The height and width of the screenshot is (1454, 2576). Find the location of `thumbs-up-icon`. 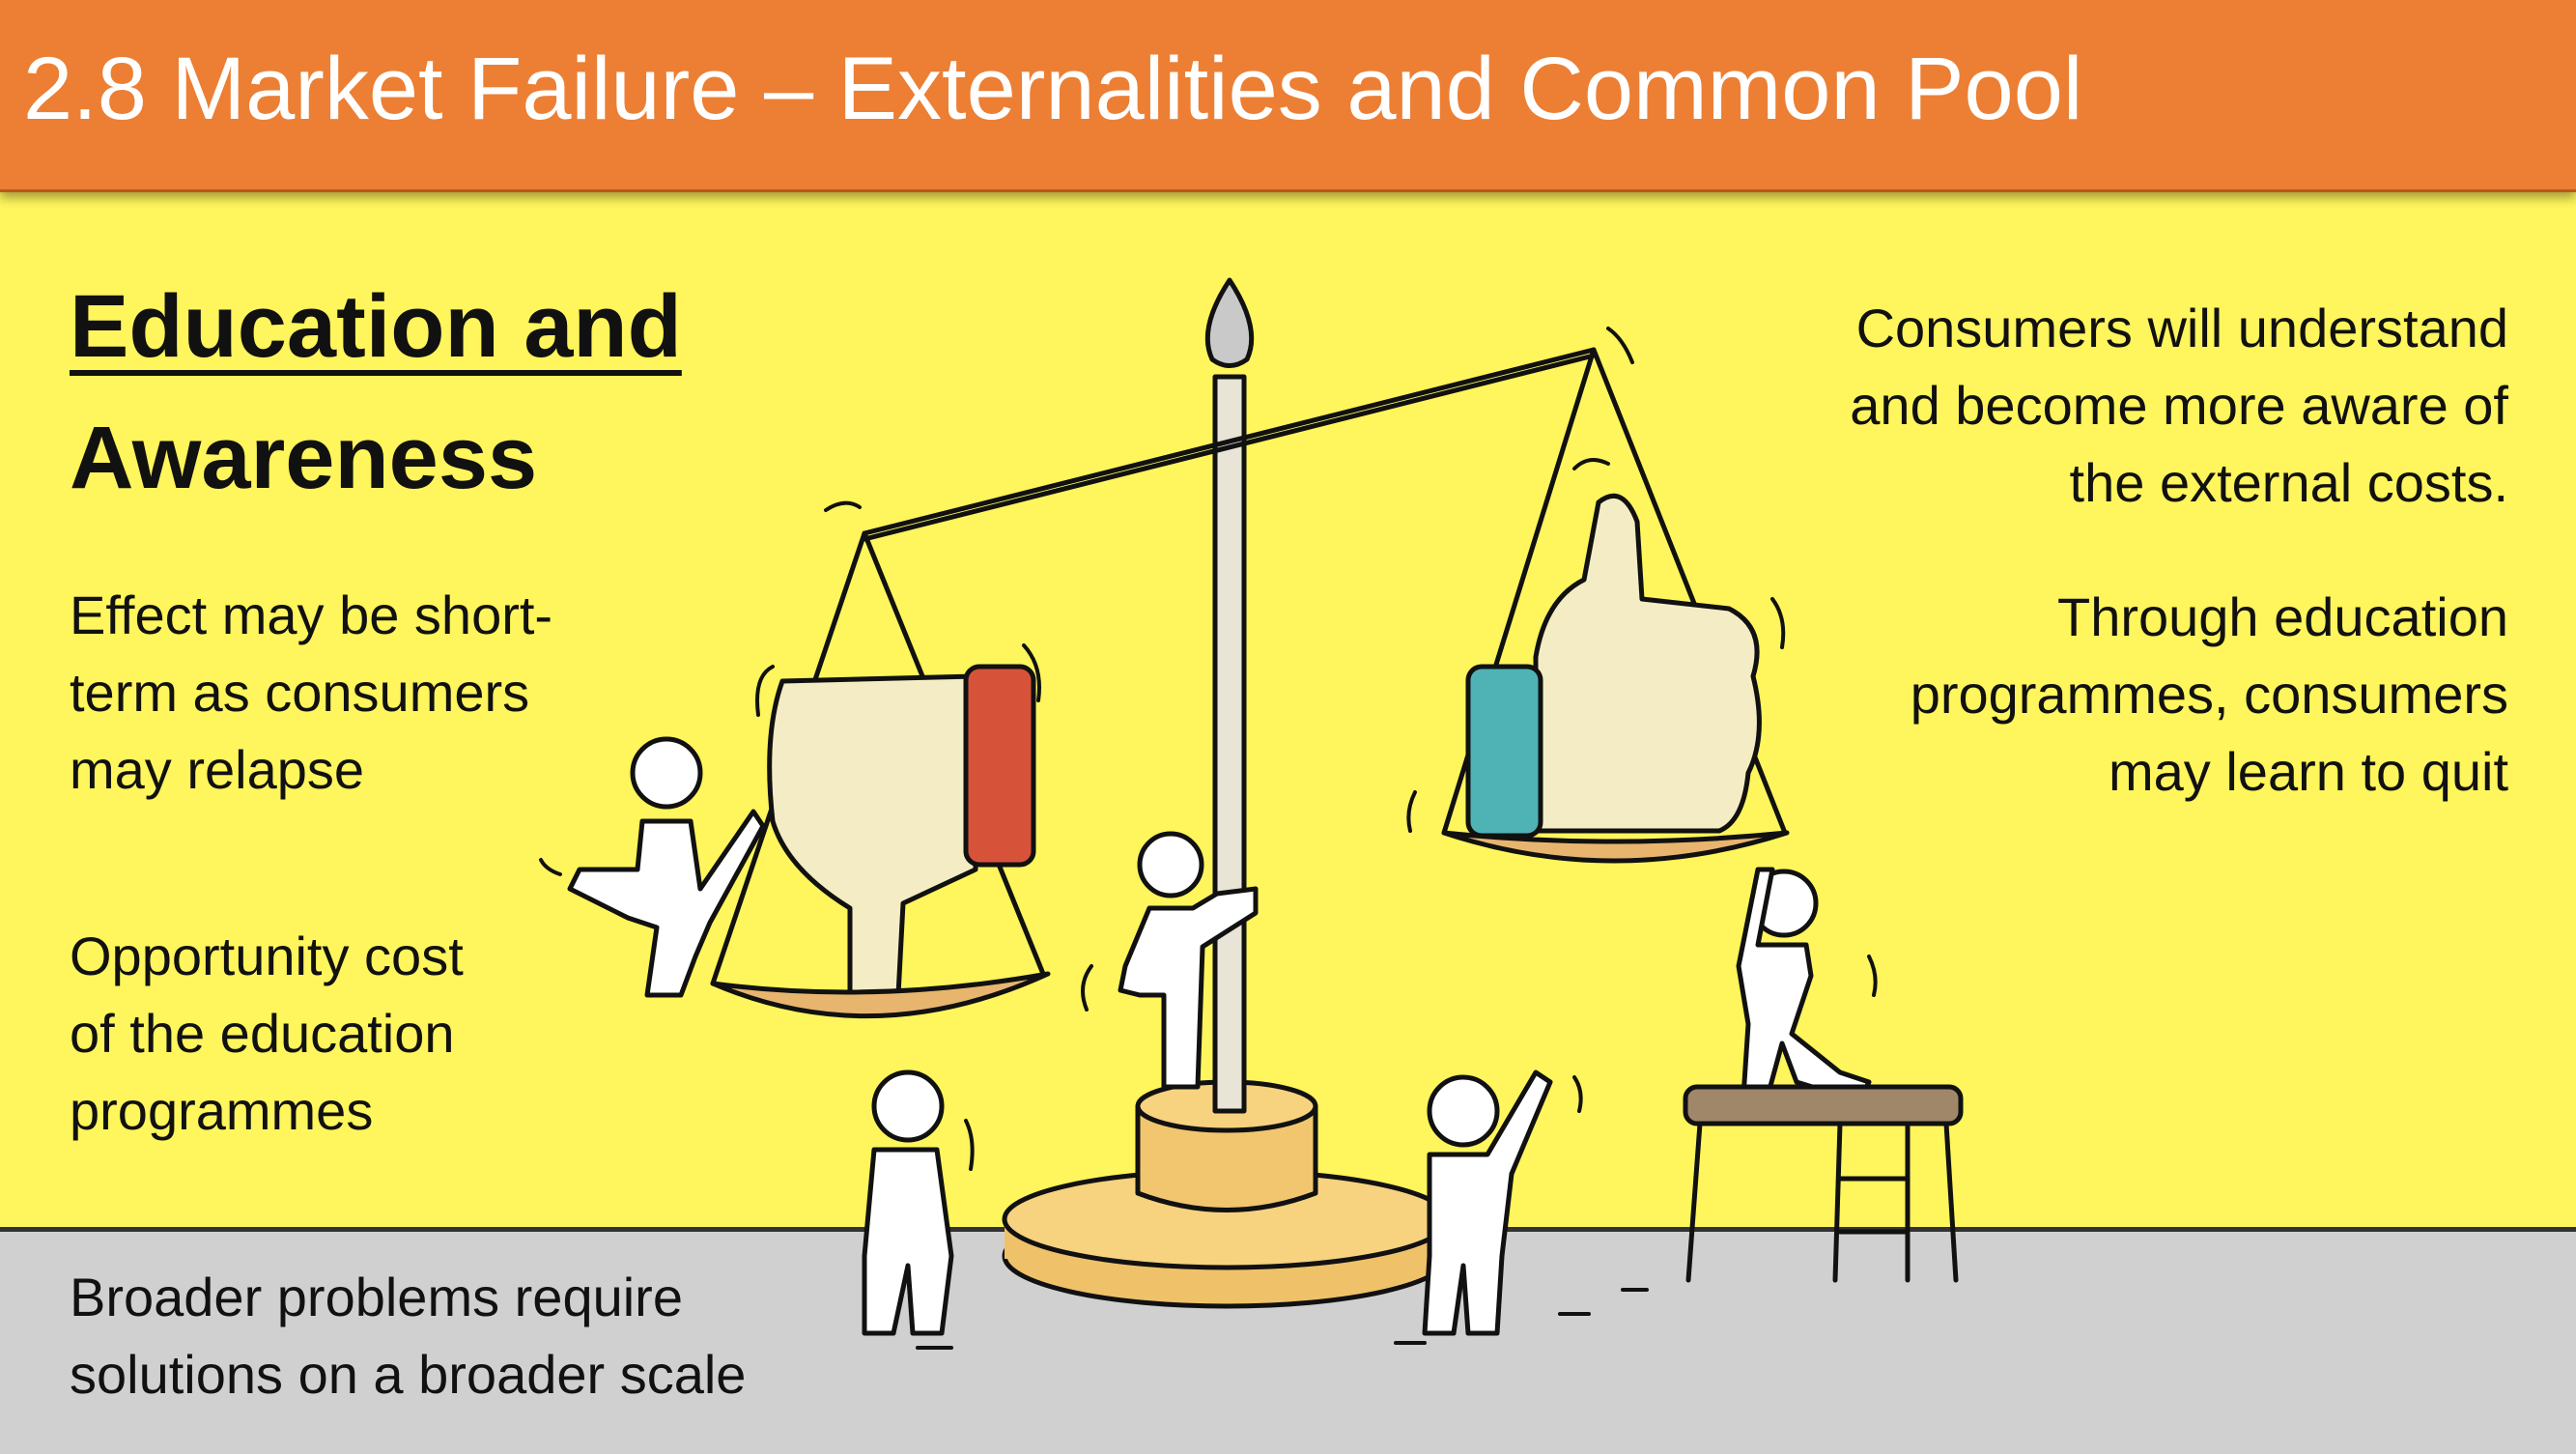

thumbs-up-icon is located at coordinates (1613, 666).